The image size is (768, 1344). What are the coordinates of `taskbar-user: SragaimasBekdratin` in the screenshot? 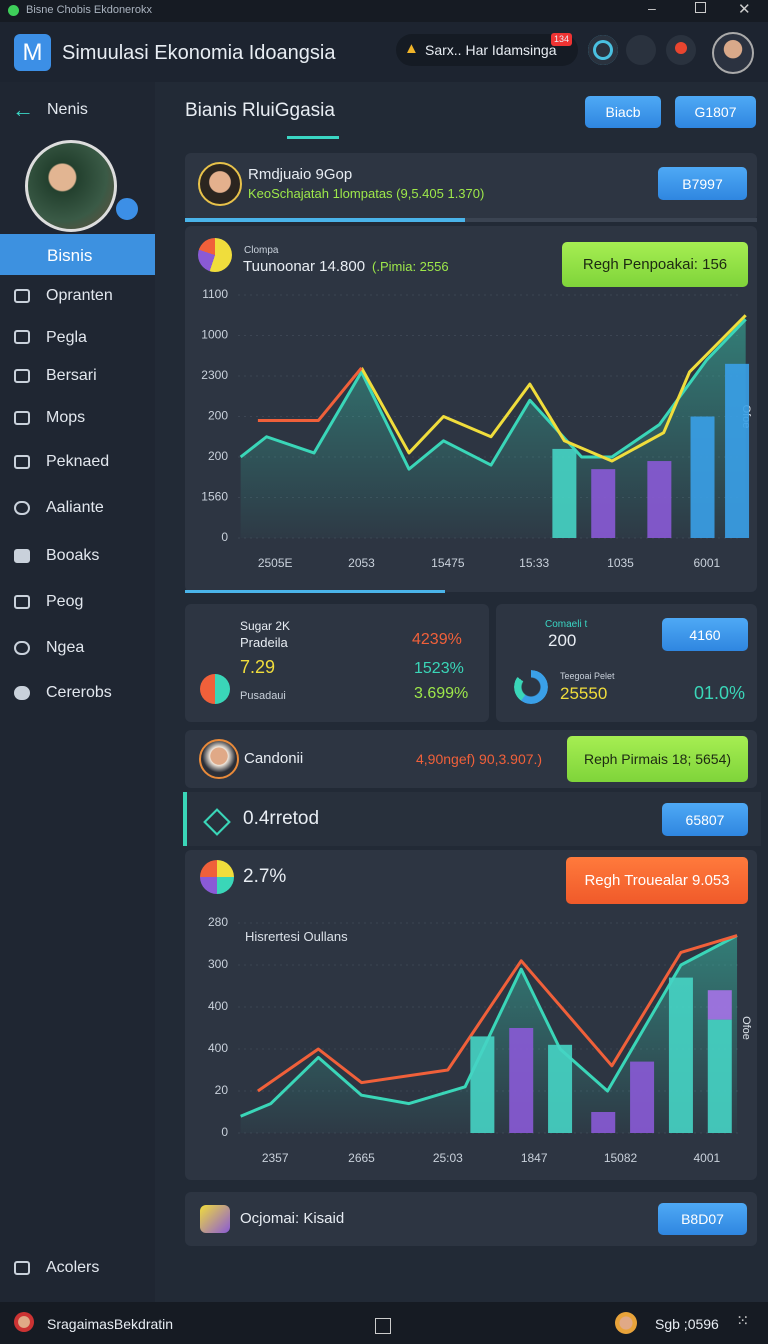 It's located at (110, 1324).